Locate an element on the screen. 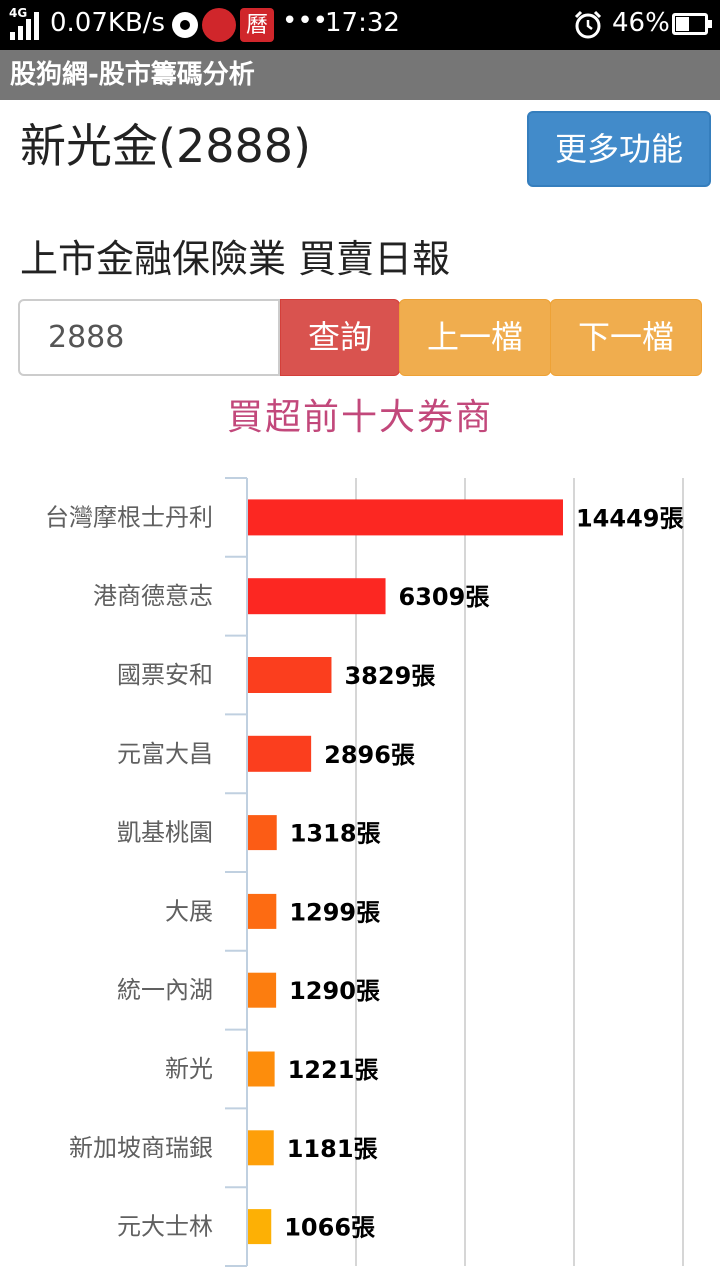 The width and height of the screenshot is (720, 1280). more-notifications-icon: ••• is located at coordinates (305, 21).